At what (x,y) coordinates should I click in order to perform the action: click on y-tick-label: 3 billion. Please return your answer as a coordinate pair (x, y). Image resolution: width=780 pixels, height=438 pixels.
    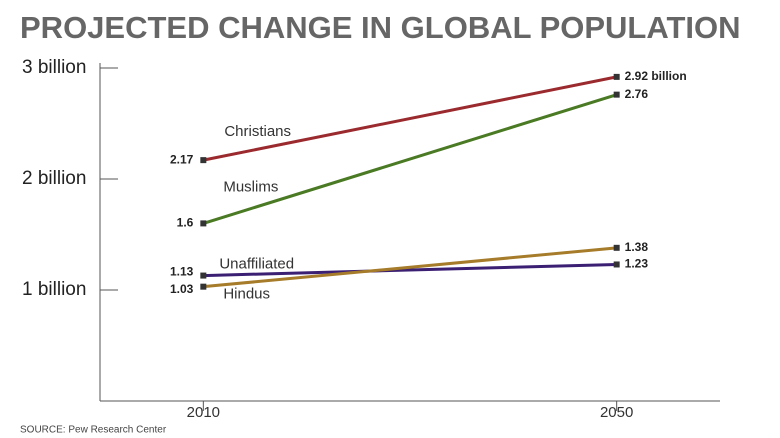
    Looking at the image, I should click on (54, 67).